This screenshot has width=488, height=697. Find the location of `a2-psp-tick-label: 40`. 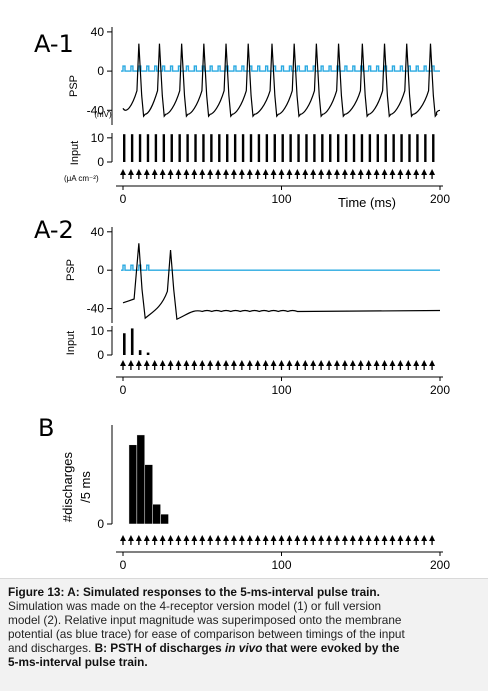

a2-psp-tick-label: 40 is located at coordinates (98, 232).